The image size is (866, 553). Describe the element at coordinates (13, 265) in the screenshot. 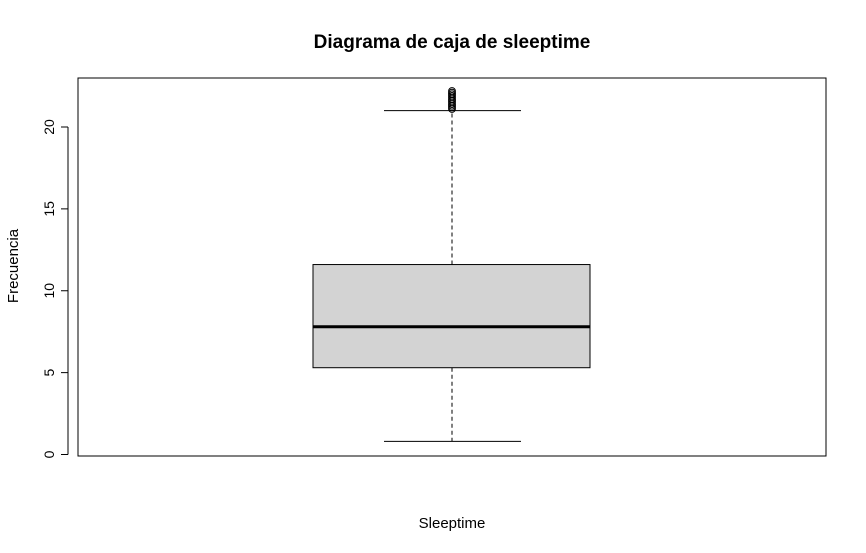

I see `y-axis-label: Frecuencia` at that location.